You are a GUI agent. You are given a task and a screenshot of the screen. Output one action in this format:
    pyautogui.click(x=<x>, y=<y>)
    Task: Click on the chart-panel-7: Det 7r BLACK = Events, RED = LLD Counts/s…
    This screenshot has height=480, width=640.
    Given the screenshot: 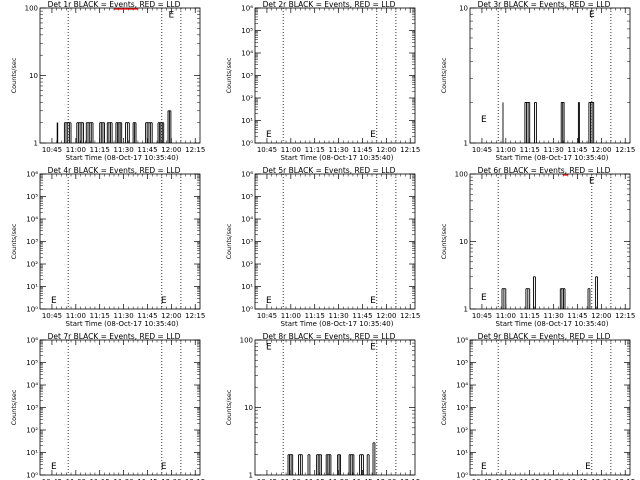 What is the action you would take?
    pyautogui.click(x=107, y=406)
    